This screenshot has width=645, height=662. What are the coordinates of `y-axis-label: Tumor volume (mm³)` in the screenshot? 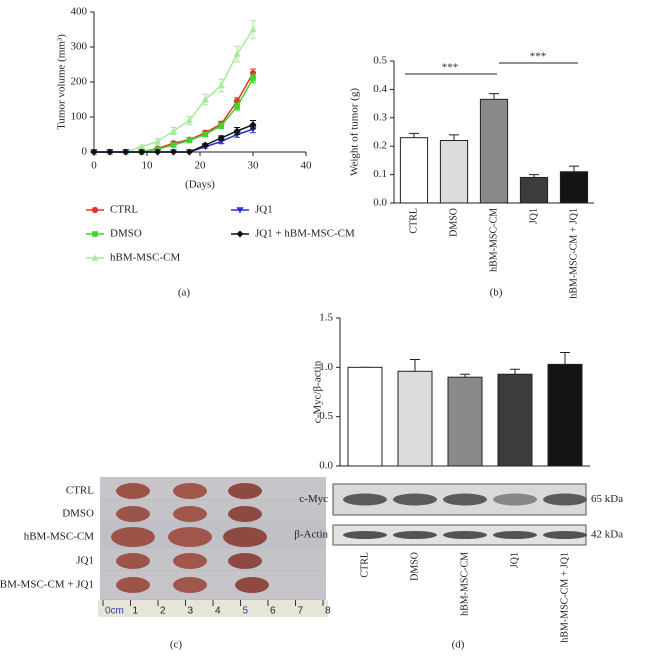 It's located at (62, 82).